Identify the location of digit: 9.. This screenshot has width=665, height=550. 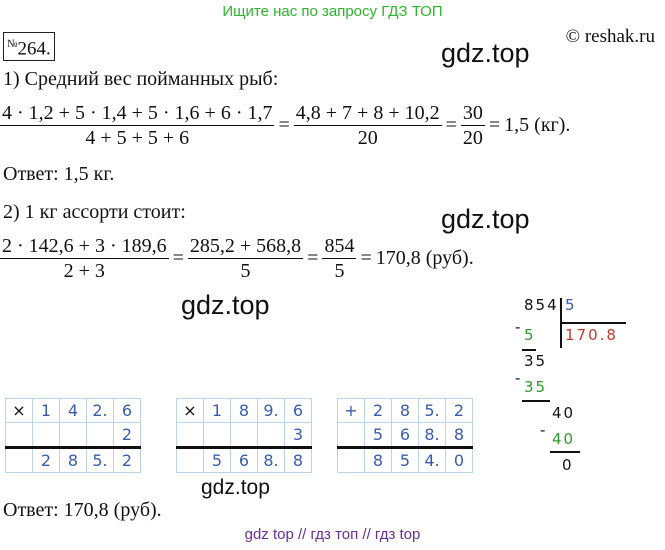
(271, 410).